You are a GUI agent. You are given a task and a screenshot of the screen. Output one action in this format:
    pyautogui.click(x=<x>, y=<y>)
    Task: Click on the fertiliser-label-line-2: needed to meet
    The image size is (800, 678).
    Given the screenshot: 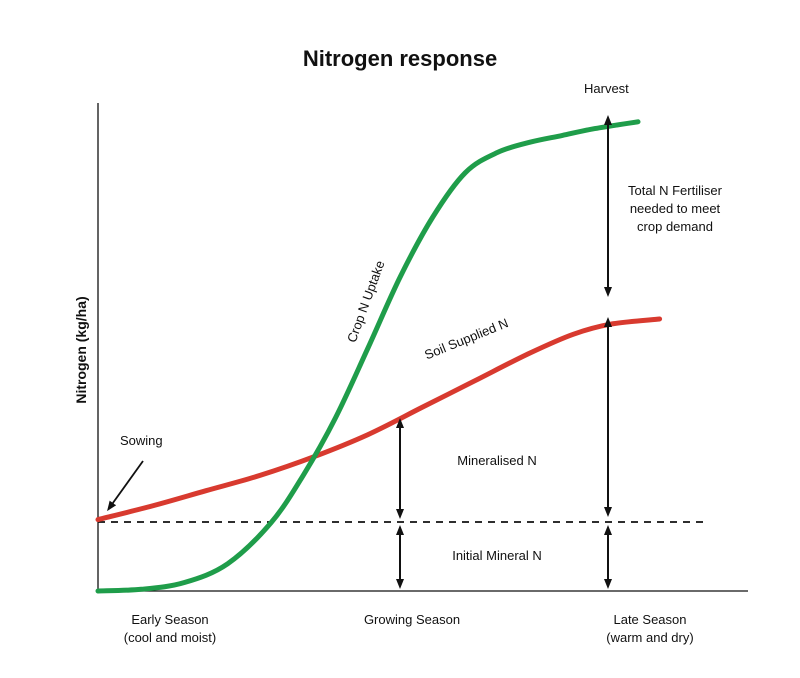 What is the action you would take?
    pyautogui.click(x=675, y=208)
    